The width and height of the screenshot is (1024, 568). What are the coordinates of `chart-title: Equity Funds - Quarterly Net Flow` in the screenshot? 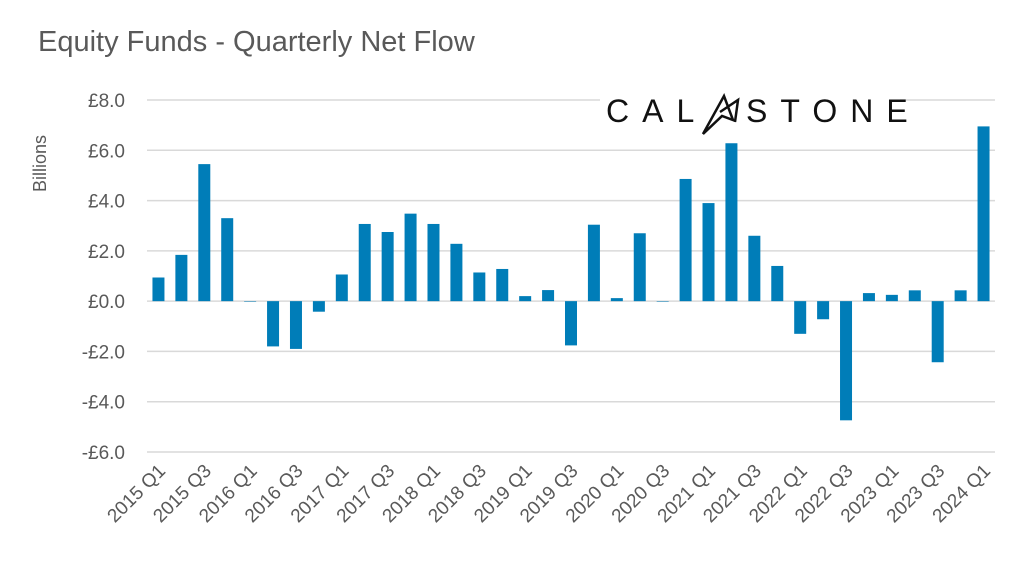 It's located at (256, 42).